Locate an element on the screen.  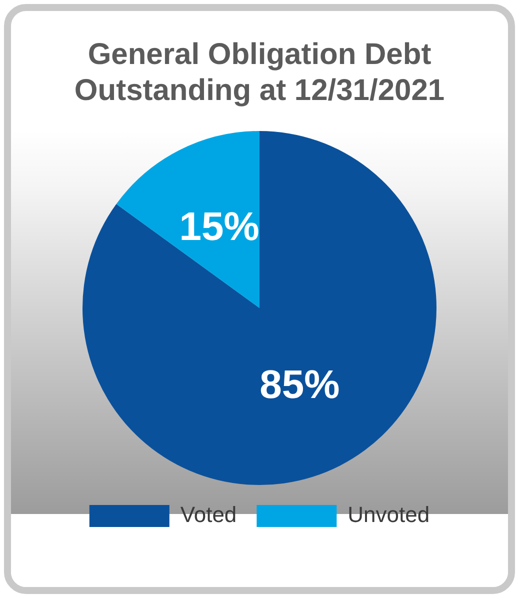
data-label: 85% is located at coordinates (300, 384).